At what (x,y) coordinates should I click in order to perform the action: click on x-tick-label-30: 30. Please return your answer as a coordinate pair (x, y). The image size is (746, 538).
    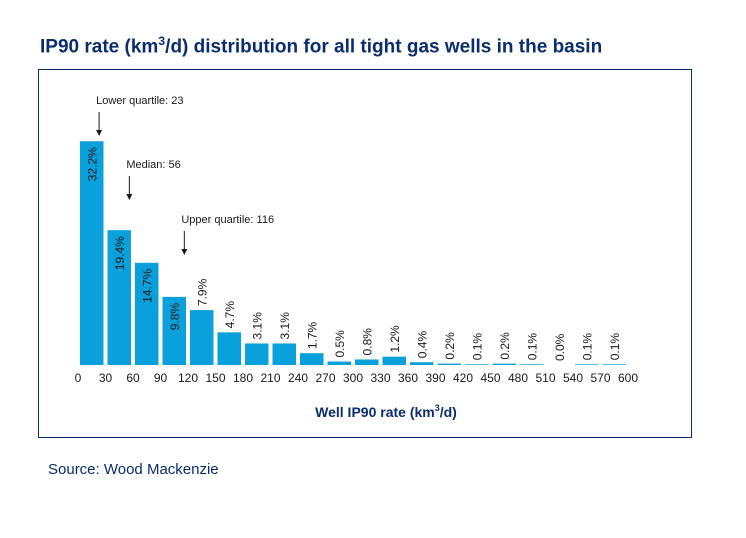
    Looking at the image, I should click on (106, 378).